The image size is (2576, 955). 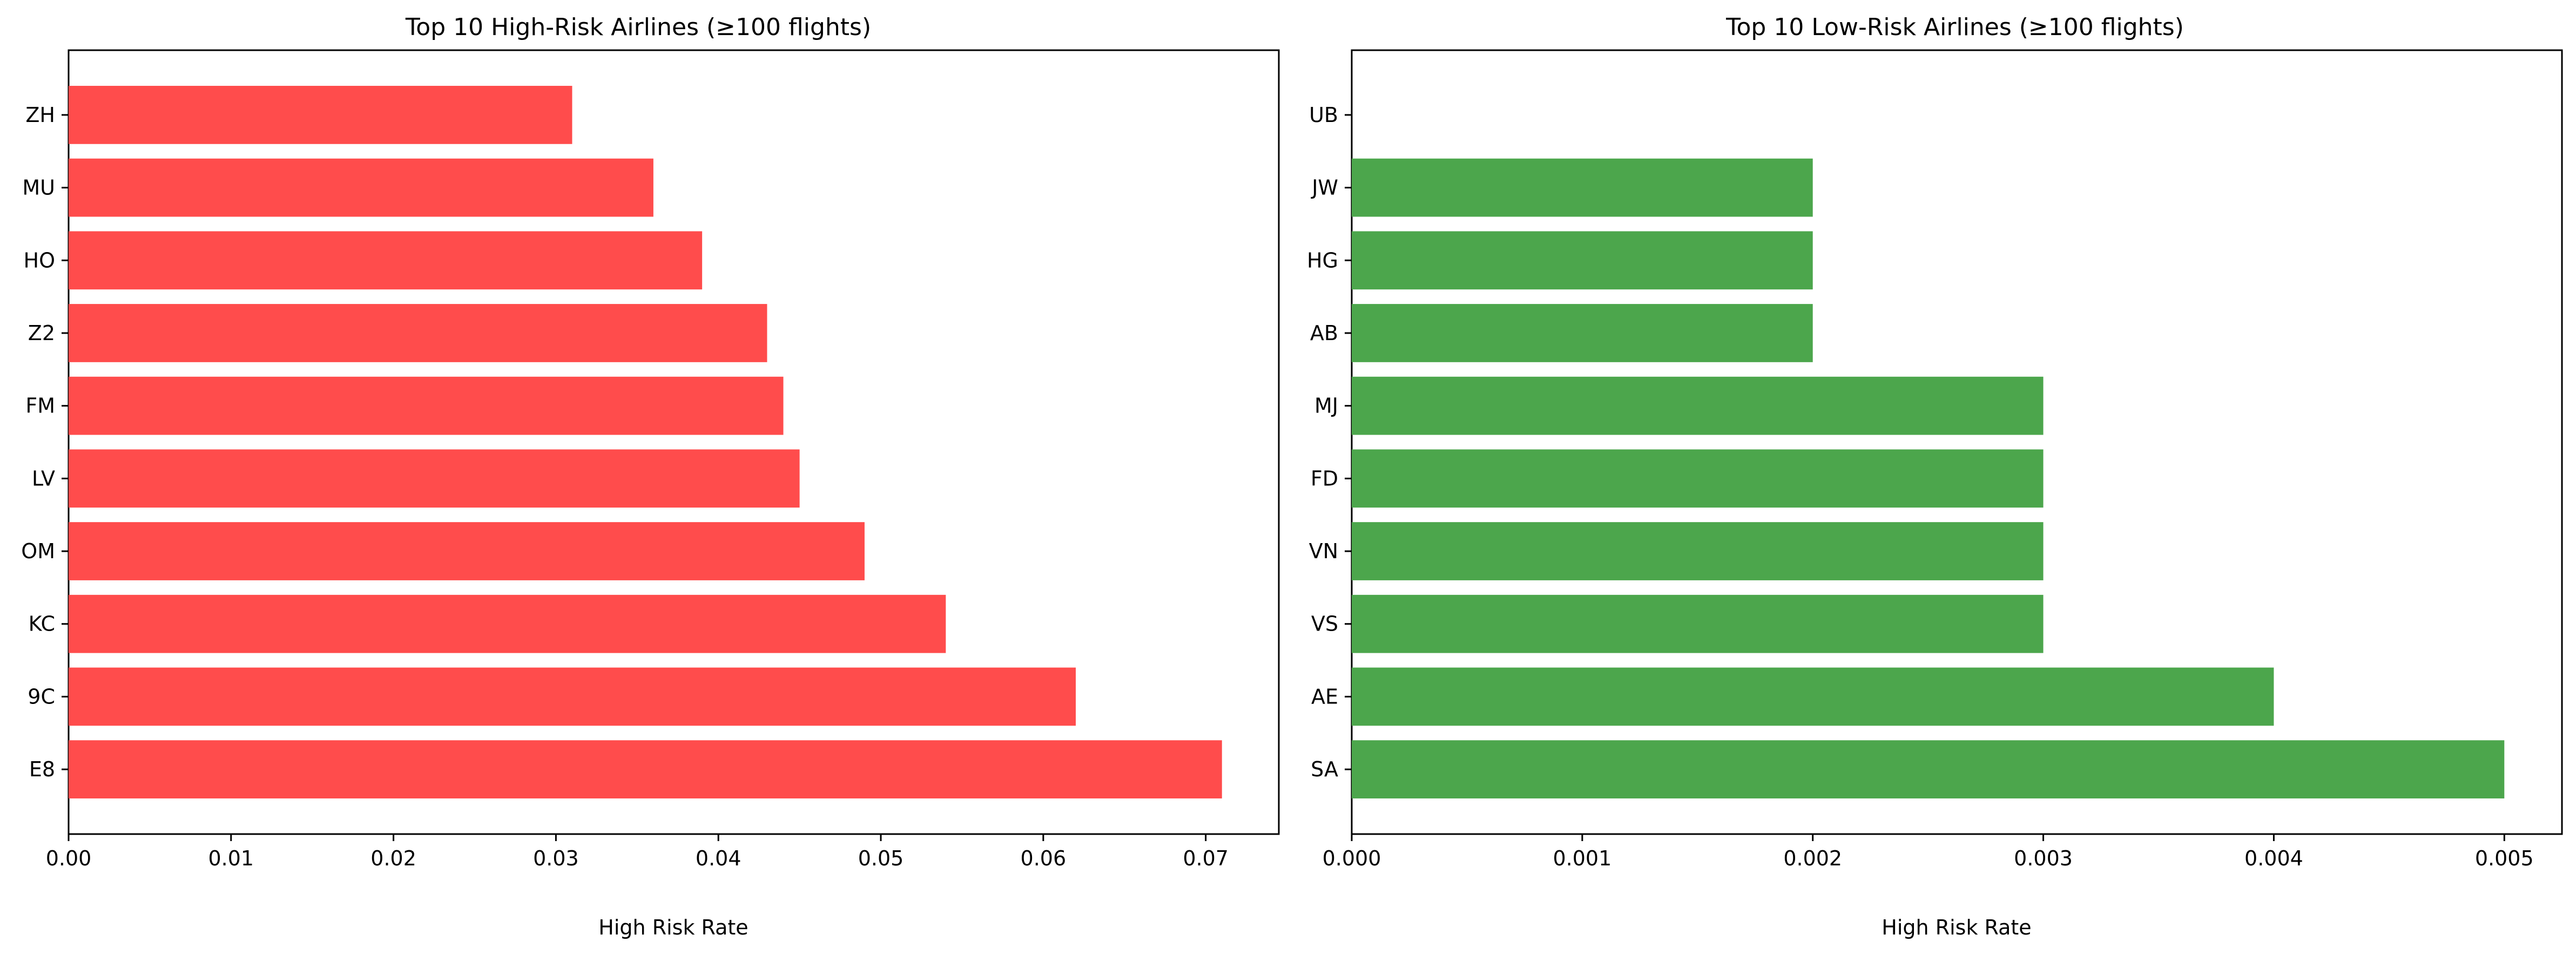 I want to click on bar-lv, so click(x=434, y=478).